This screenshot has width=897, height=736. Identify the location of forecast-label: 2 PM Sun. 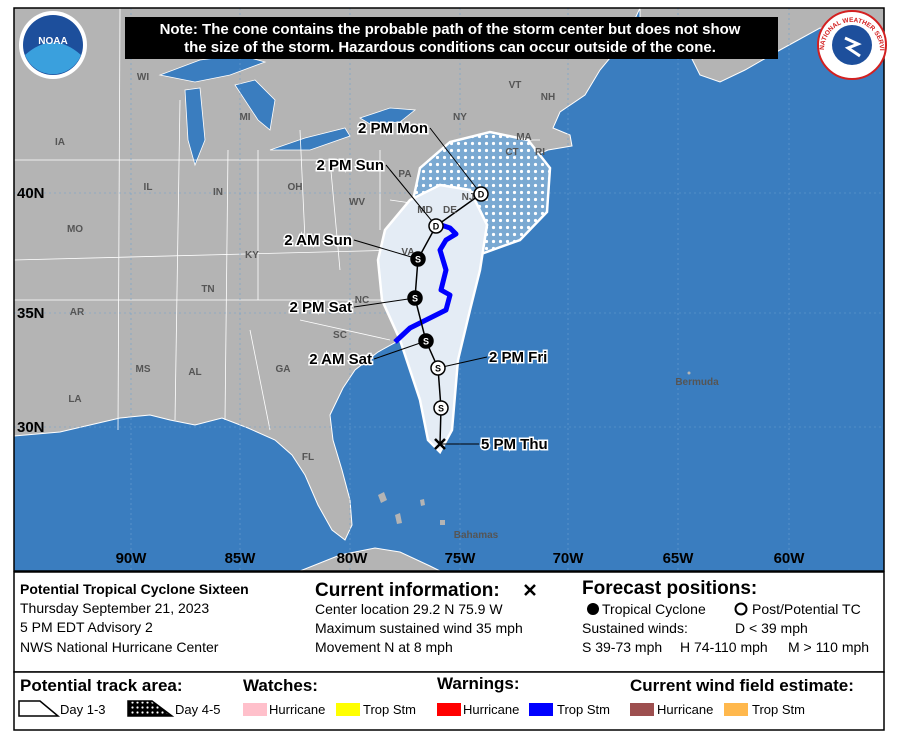
(350, 165).